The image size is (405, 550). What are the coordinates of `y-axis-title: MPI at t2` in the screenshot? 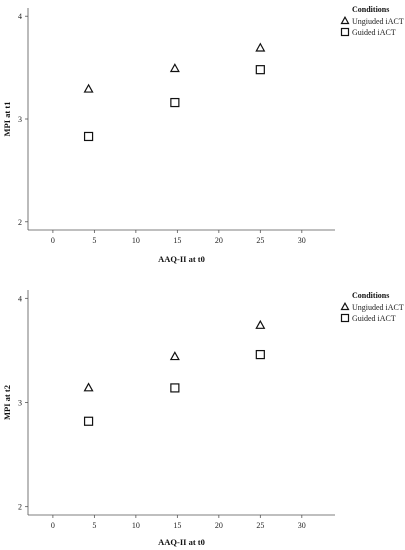 It's located at (7, 402).